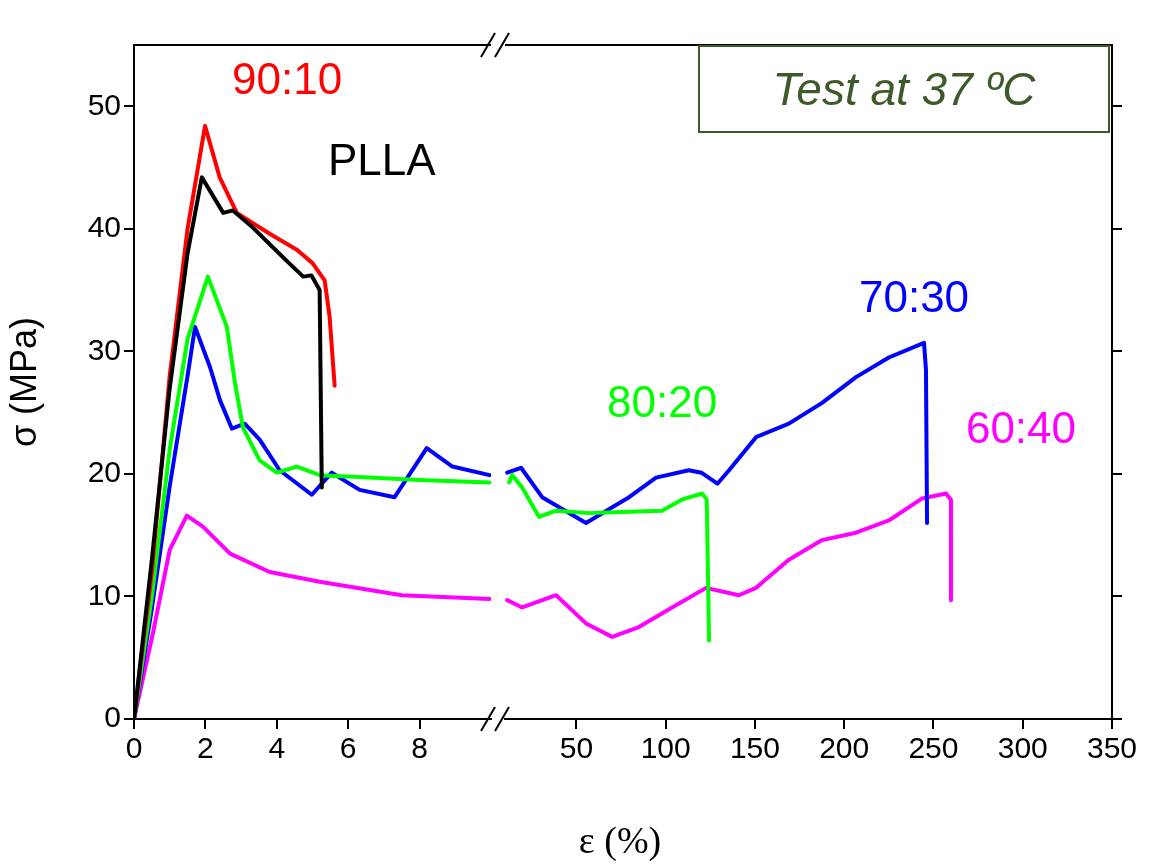 Image resolution: width=1154 pixels, height=865 pixels. Describe the element at coordinates (665, 748) in the screenshot. I see `x-tick-label: 100` at that location.